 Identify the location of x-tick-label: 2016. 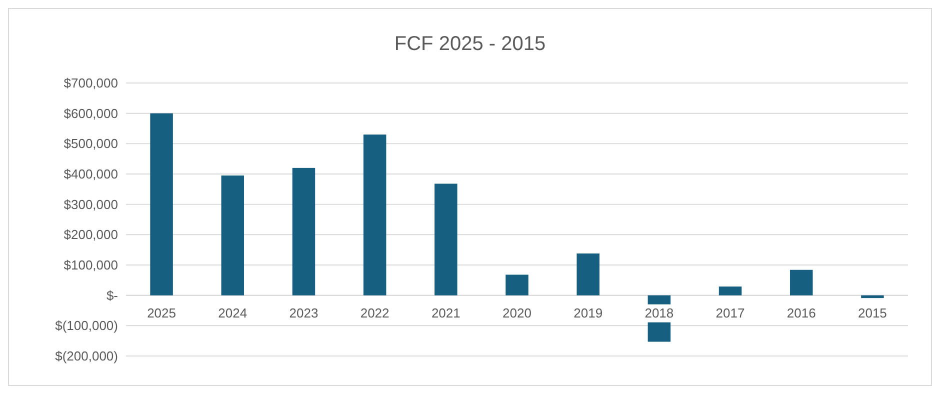
(801, 312).